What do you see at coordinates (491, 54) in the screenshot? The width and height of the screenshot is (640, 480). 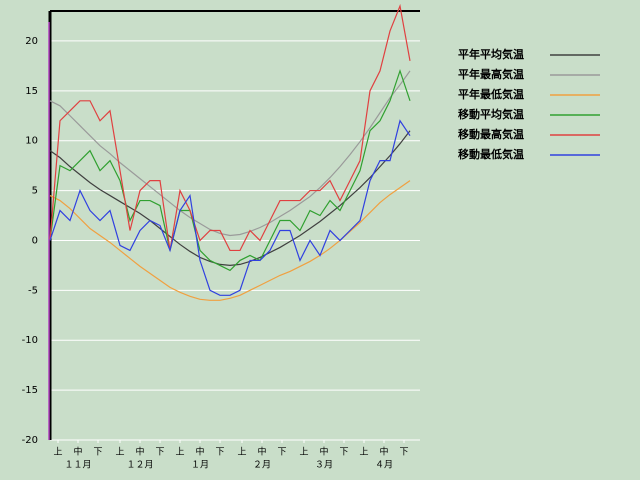 I see `legend-label: 平年平均気温` at bounding box center [491, 54].